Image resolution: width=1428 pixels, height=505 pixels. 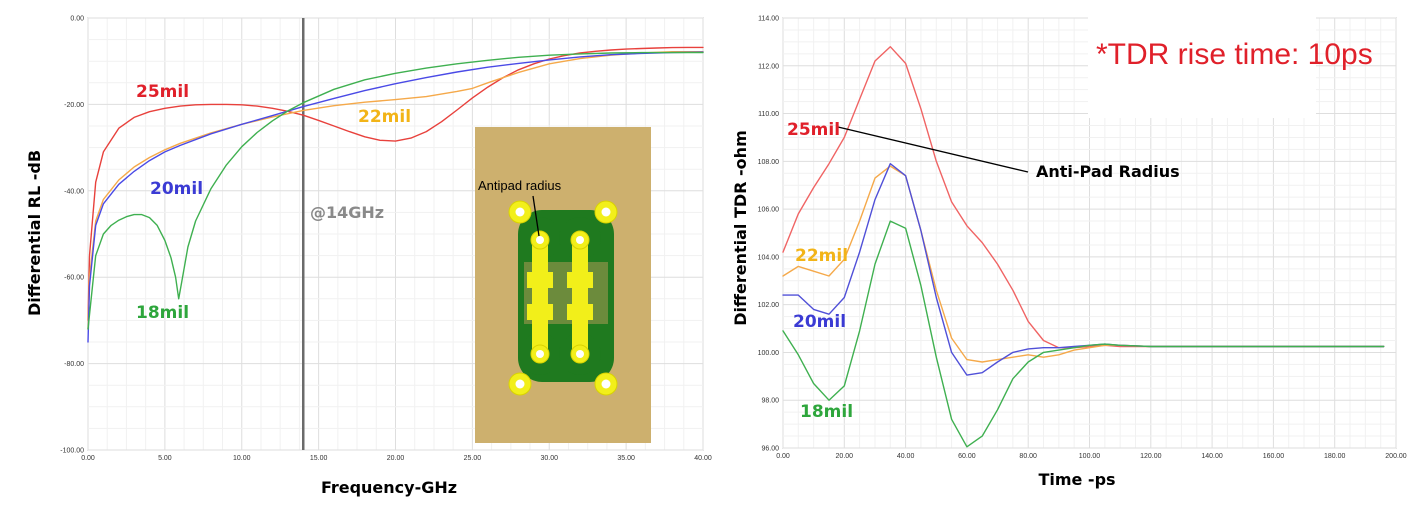 What do you see at coordinates (34, 233) in the screenshot?
I see `rl-y-axis-label: Differential RL -dB` at bounding box center [34, 233].